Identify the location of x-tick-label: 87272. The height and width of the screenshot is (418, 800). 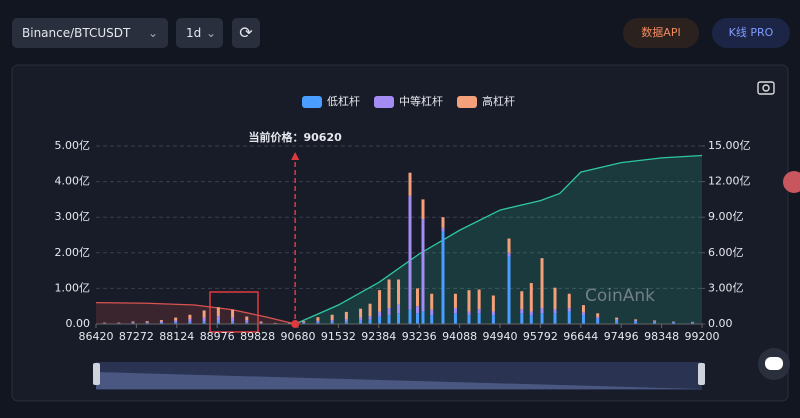
(136, 336).